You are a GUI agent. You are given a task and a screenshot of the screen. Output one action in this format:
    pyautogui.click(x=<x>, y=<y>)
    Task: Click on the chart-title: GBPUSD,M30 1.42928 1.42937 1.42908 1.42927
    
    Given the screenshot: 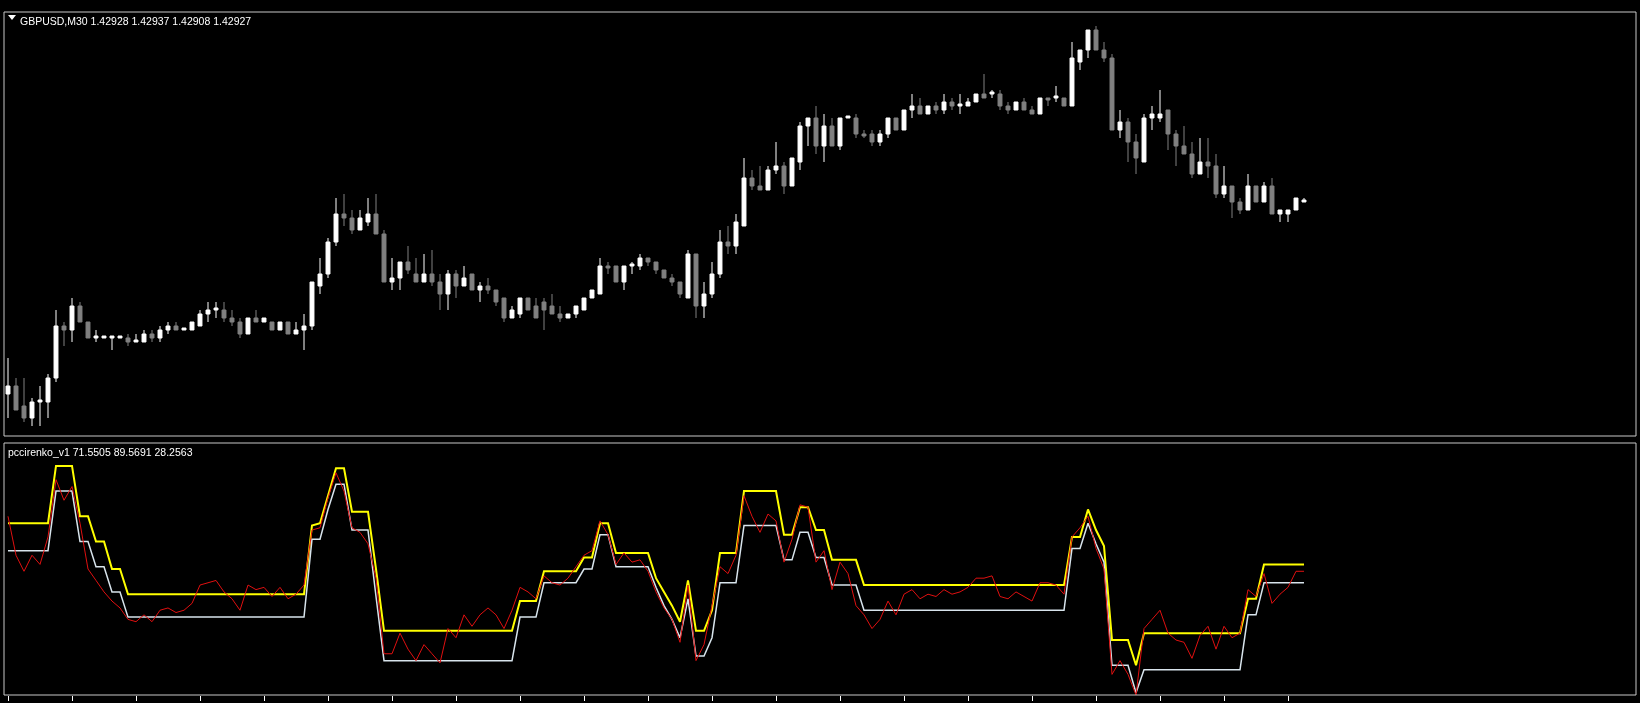 What is the action you would take?
    pyautogui.click(x=136, y=20)
    